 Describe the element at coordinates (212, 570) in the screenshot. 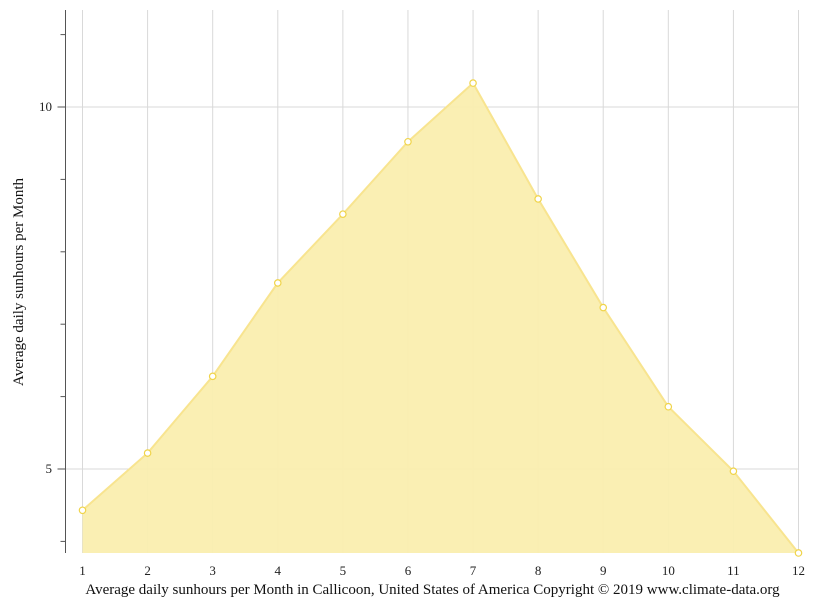

I see `x-tick-label: 3` at that location.